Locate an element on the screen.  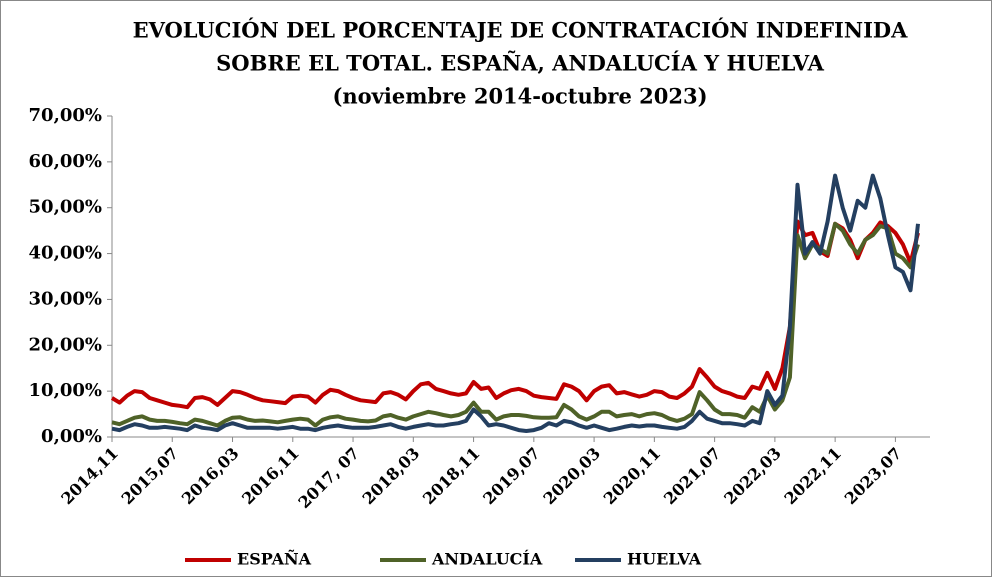
y-tick-label: 10,00% is located at coordinates (65, 390).